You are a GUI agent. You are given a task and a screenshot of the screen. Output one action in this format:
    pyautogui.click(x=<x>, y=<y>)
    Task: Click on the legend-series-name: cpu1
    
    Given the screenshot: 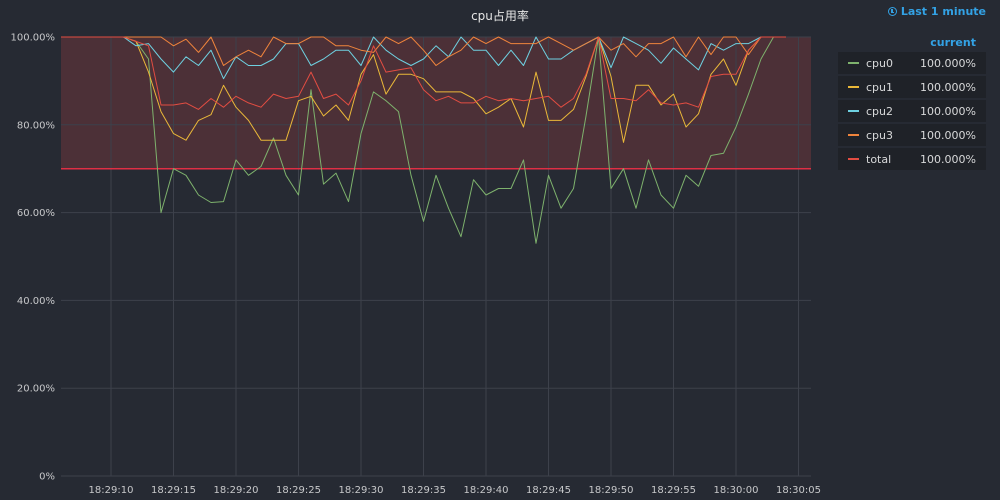 What is the action you would take?
    pyautogui.click(x=880, y=87)
    